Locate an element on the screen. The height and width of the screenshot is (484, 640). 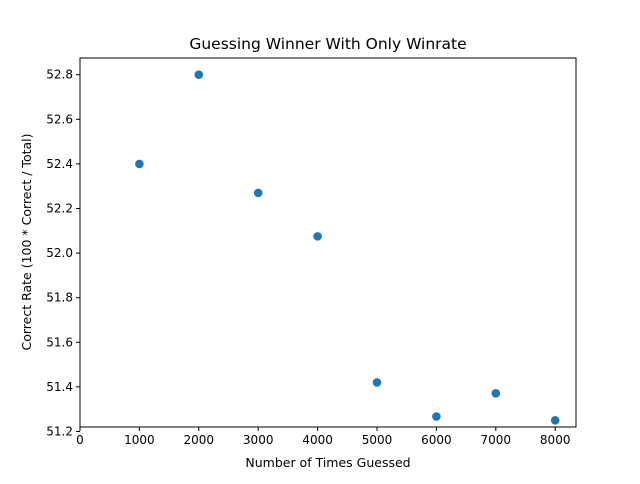
chart-title: Guessing Winner With Only Winrate is located at coordinates (327, 44).